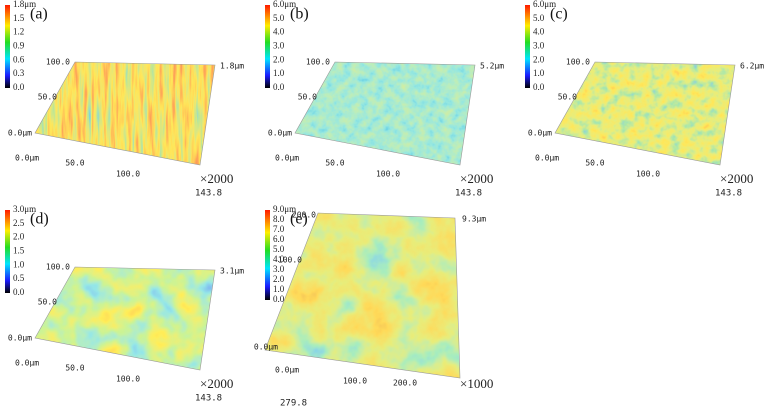  Describe the element at coordinates (19, 59) in the screenshot. I see `colorbar-label: 0.6` at that location.